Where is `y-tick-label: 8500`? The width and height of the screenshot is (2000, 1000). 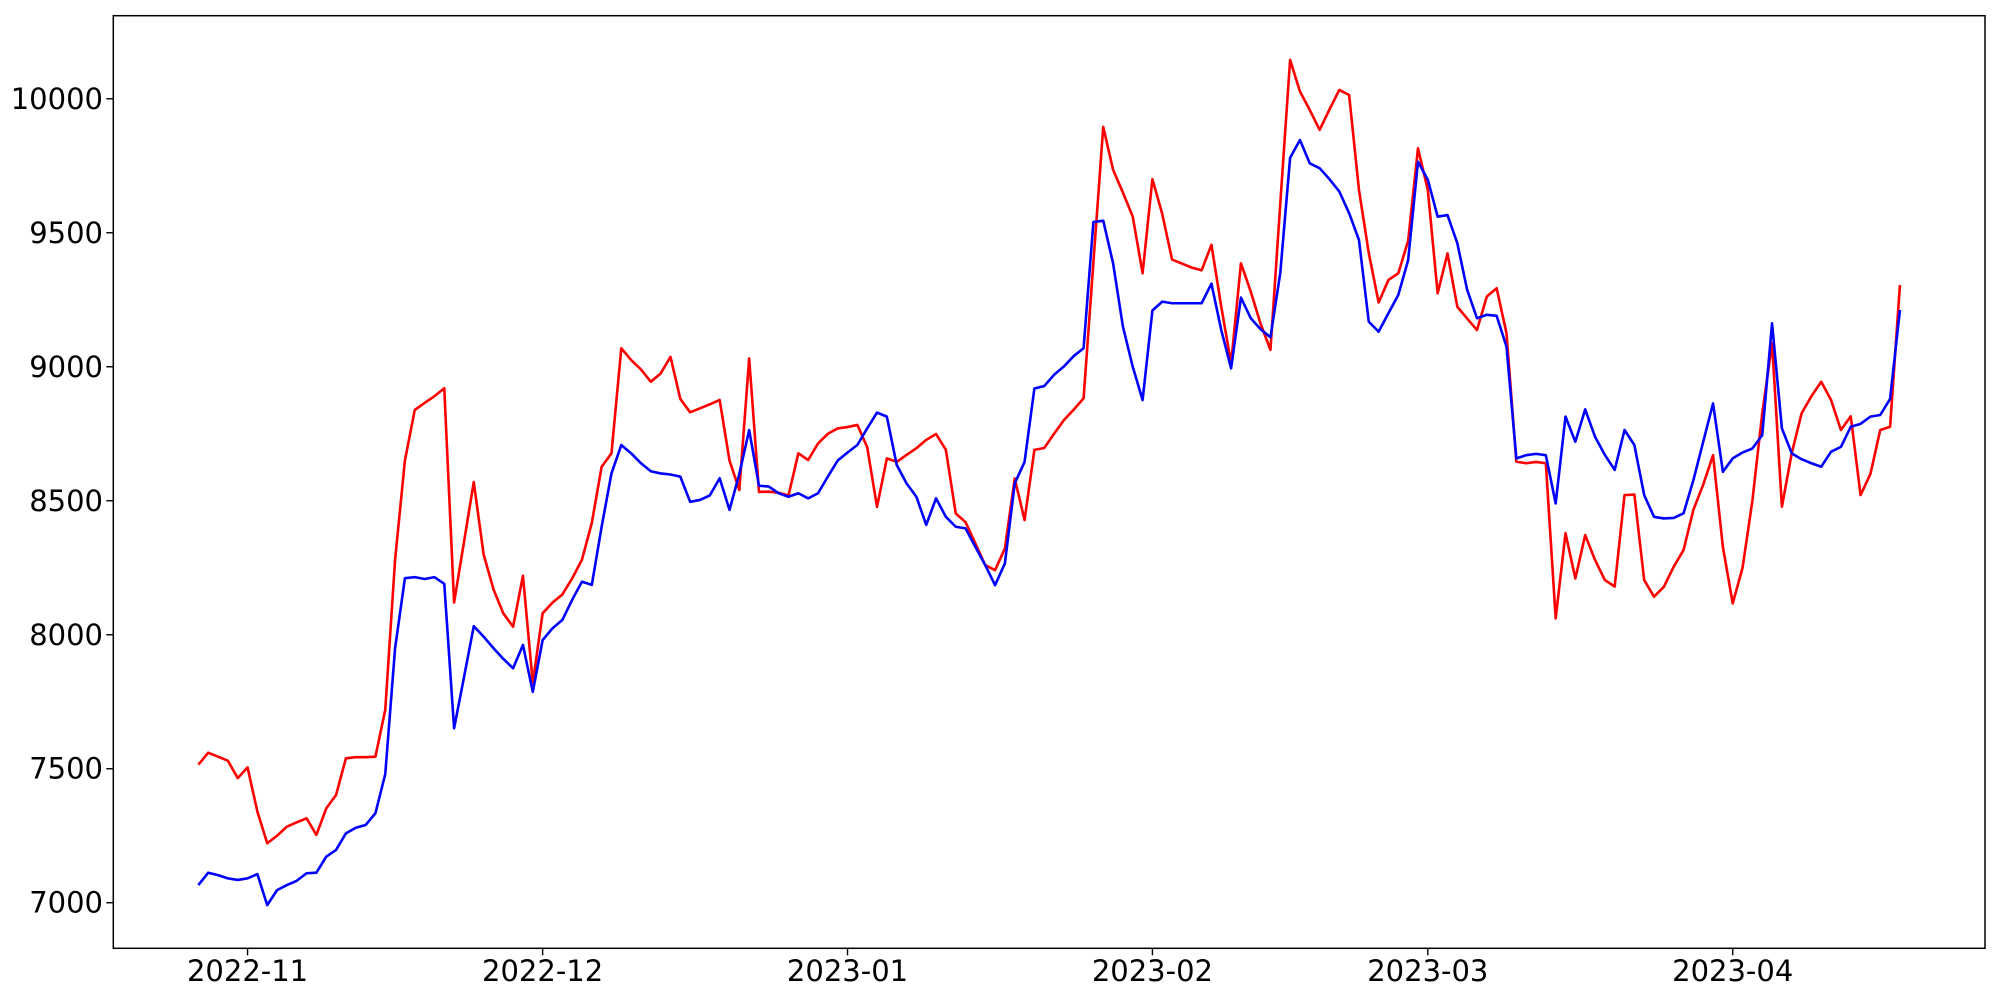
y-tick-label: 8500 is located at coordinates (66, 501).